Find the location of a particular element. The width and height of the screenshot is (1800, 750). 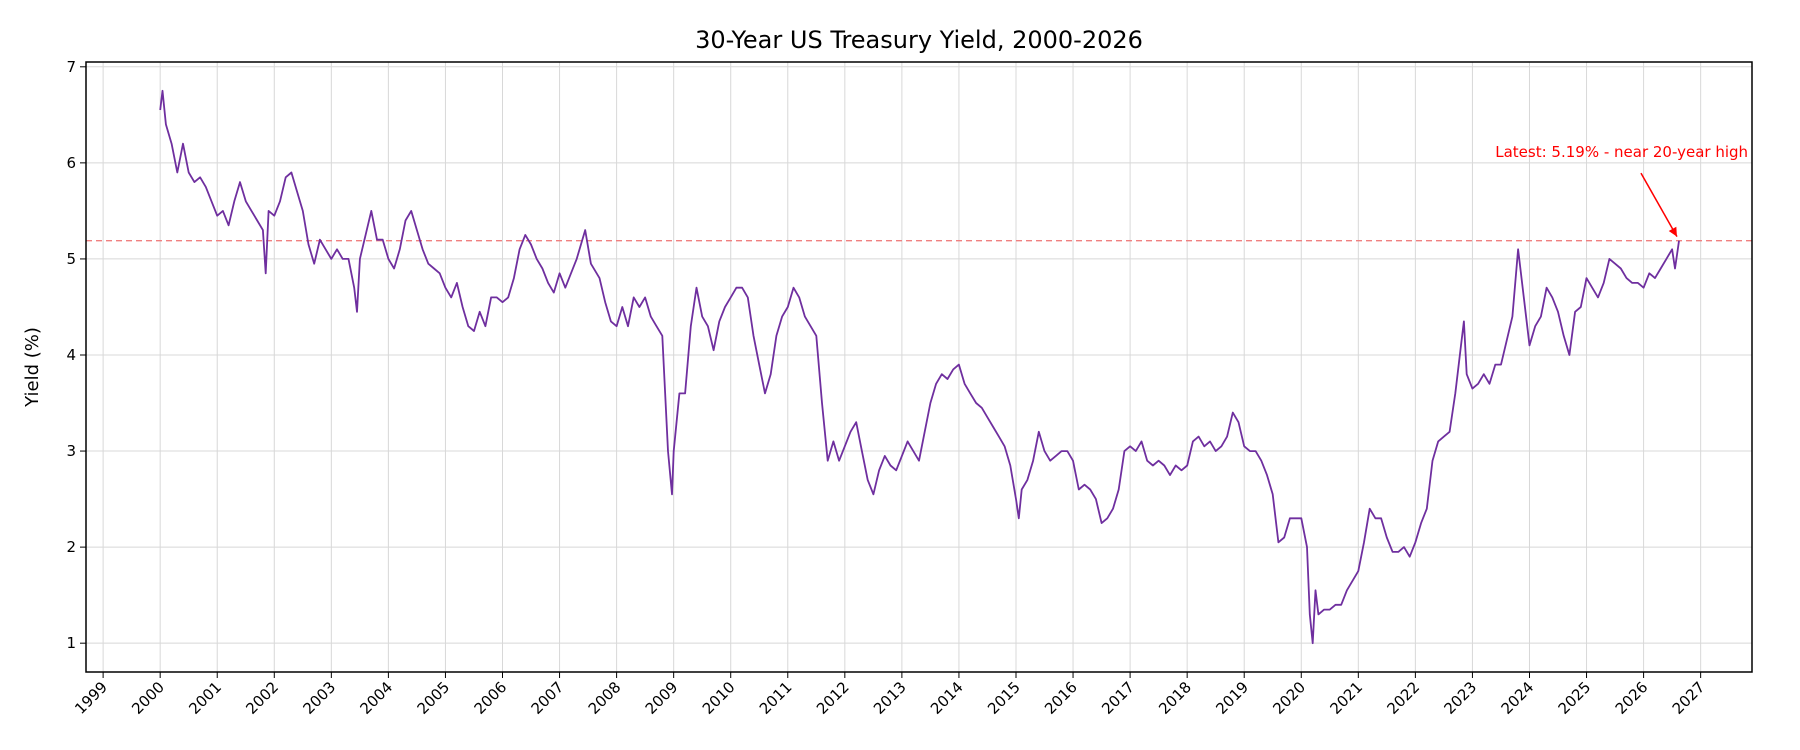

x-tick-label: 2003 is located at coordinates (319, 698).